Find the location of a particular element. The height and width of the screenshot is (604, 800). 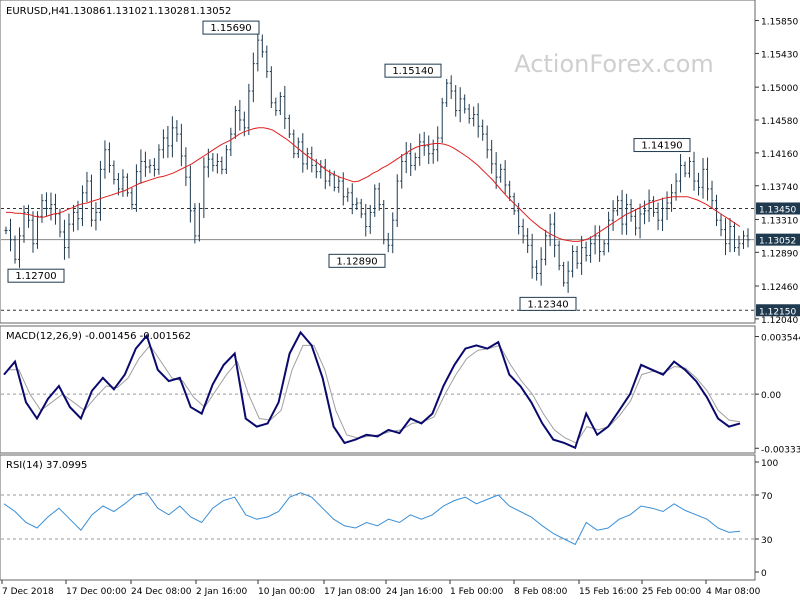

price-annotation-label: 1.15690 is located at coordinates (230, 28).